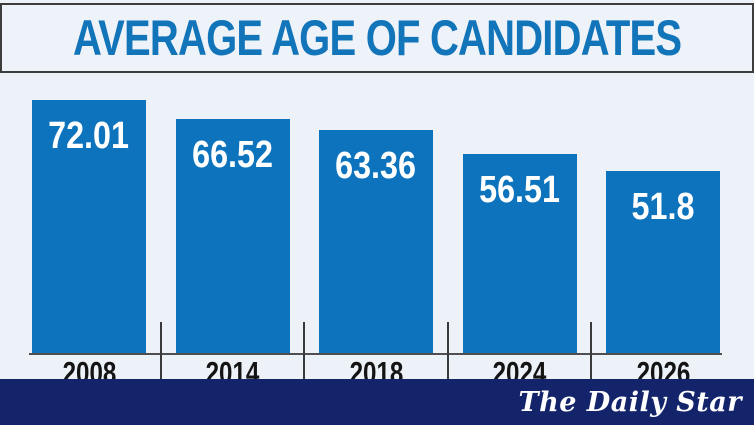 The height and width of the screenshot is (425, 754). What do you see at coordinates (89, 226) in the screenshot?
I see `bar: 72.01` at bounding box center [89, 226].